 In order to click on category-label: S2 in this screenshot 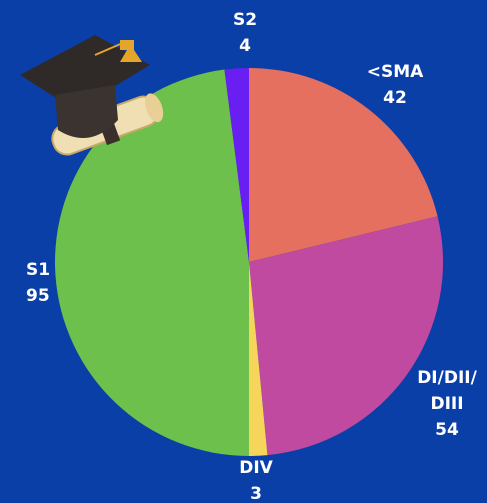, I will do `click(245, 20)`.